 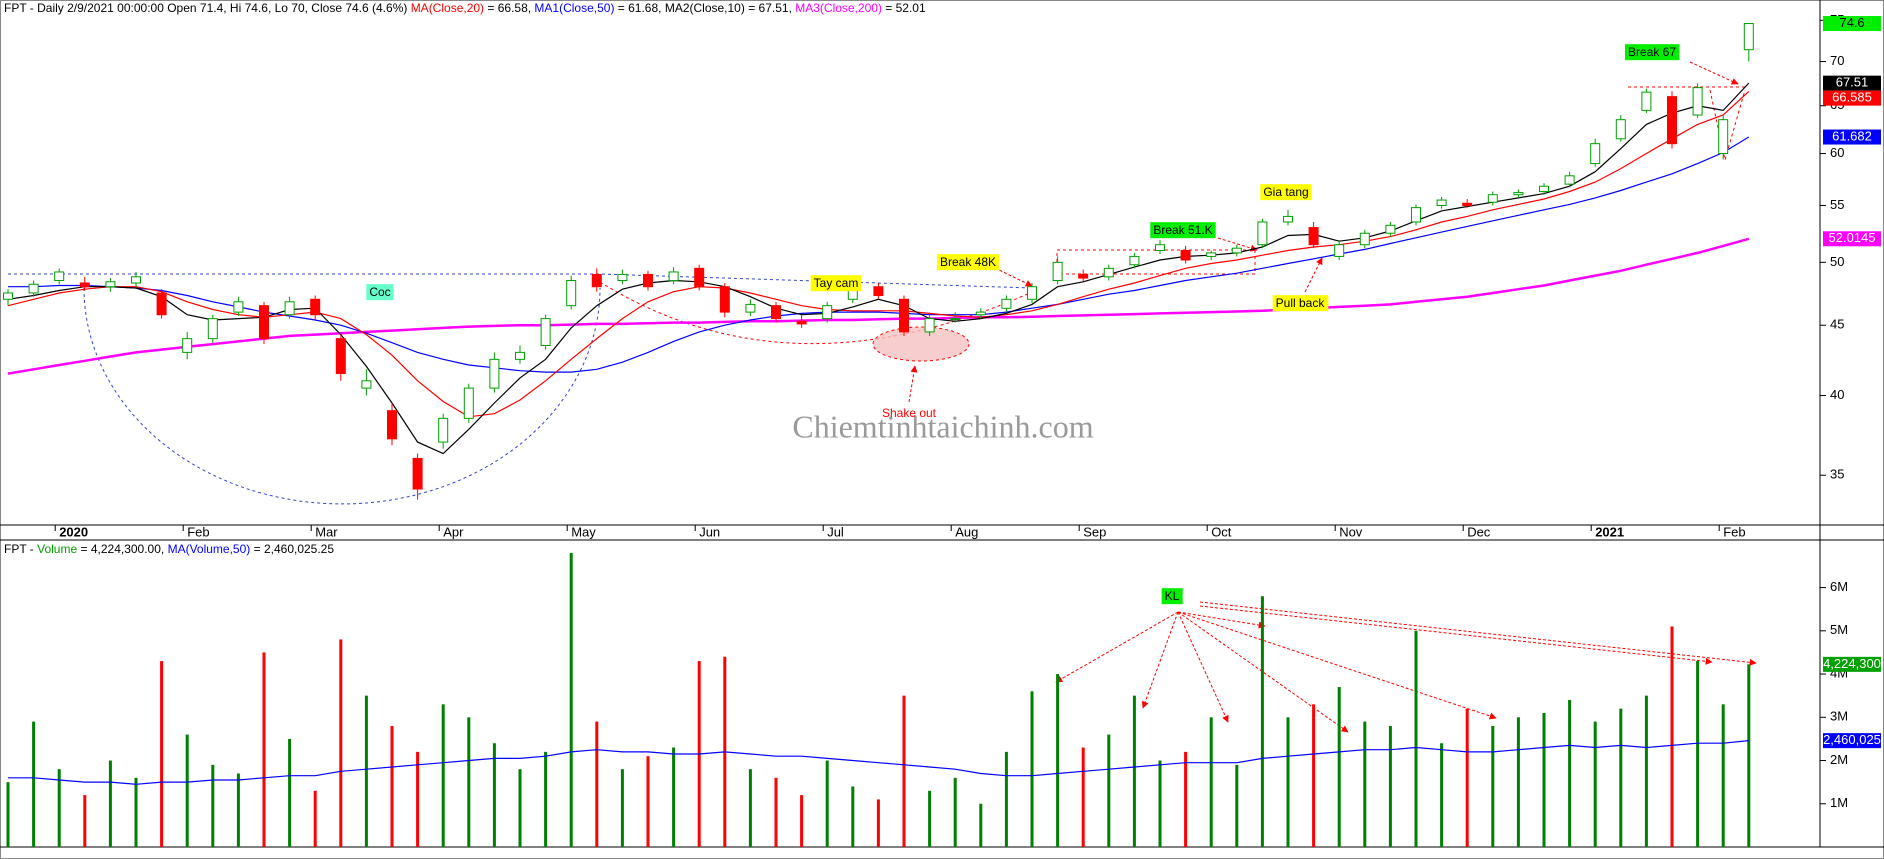 What do you see at coordinates (509, 8) in the screenshot?
I see `header-segment: = 66.58,` at bounding box center [509, 8].